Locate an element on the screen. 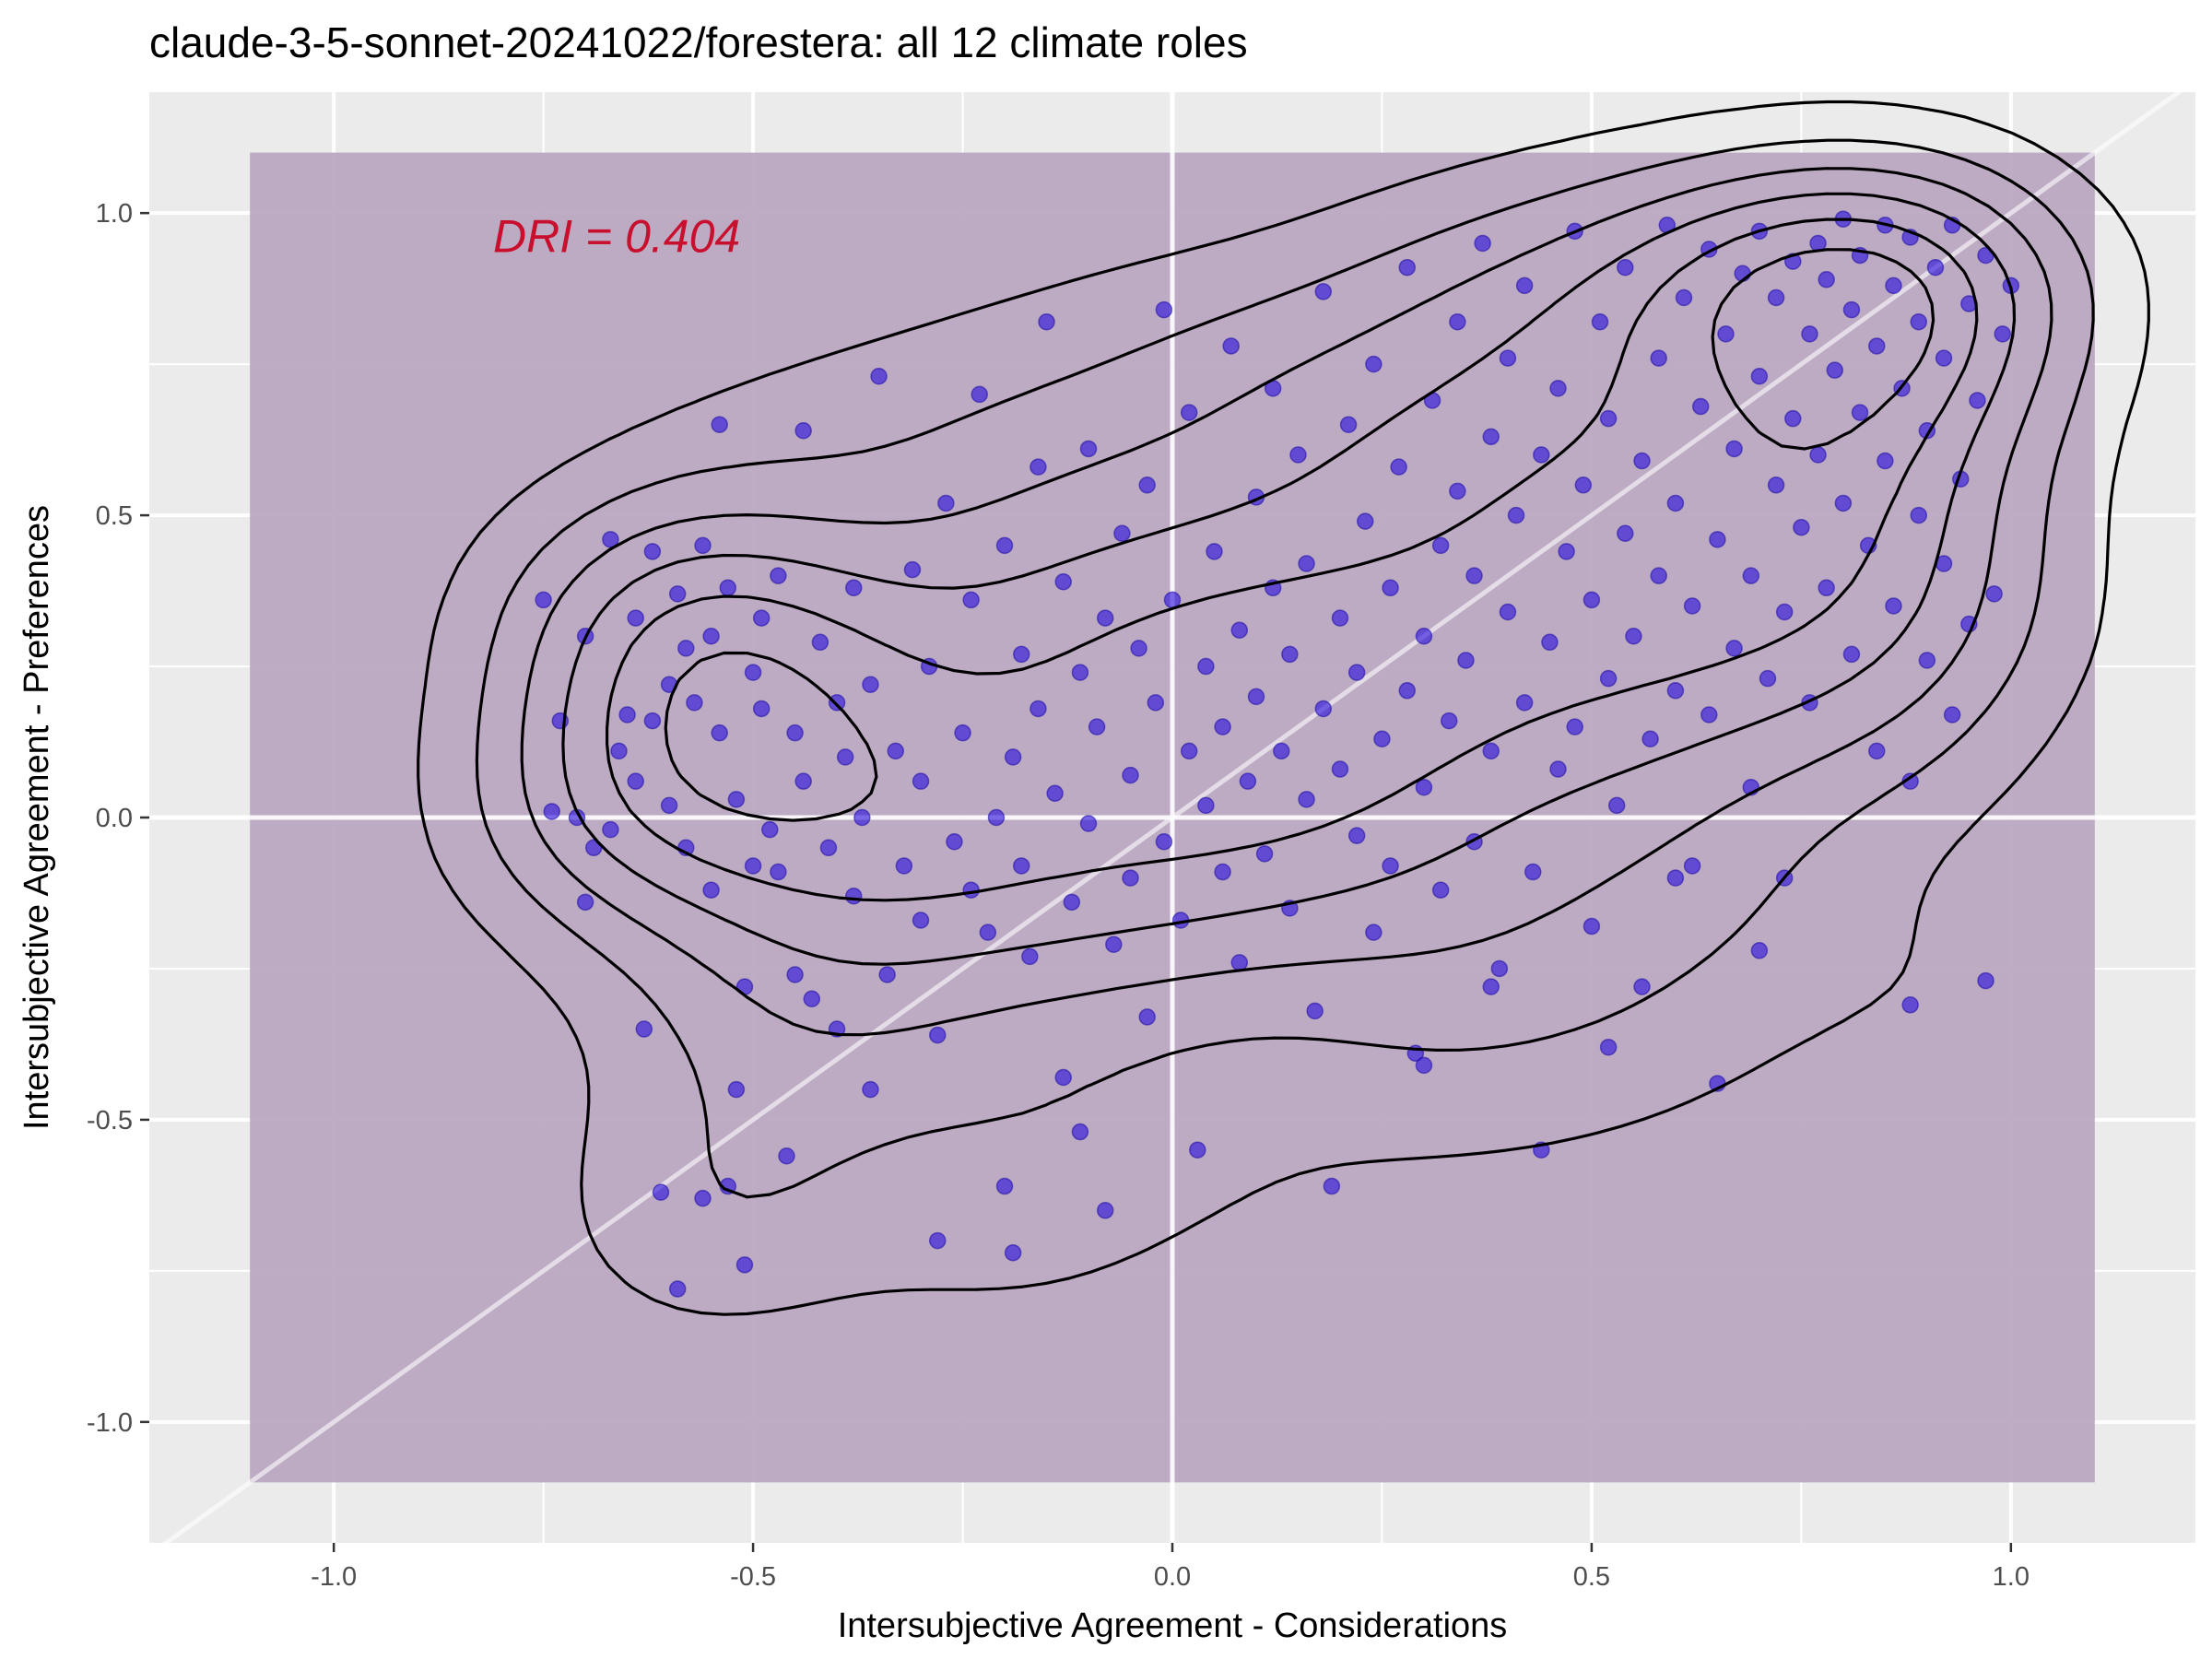  x-tick-label: -0.5 is located at coordinates (753, 1577).